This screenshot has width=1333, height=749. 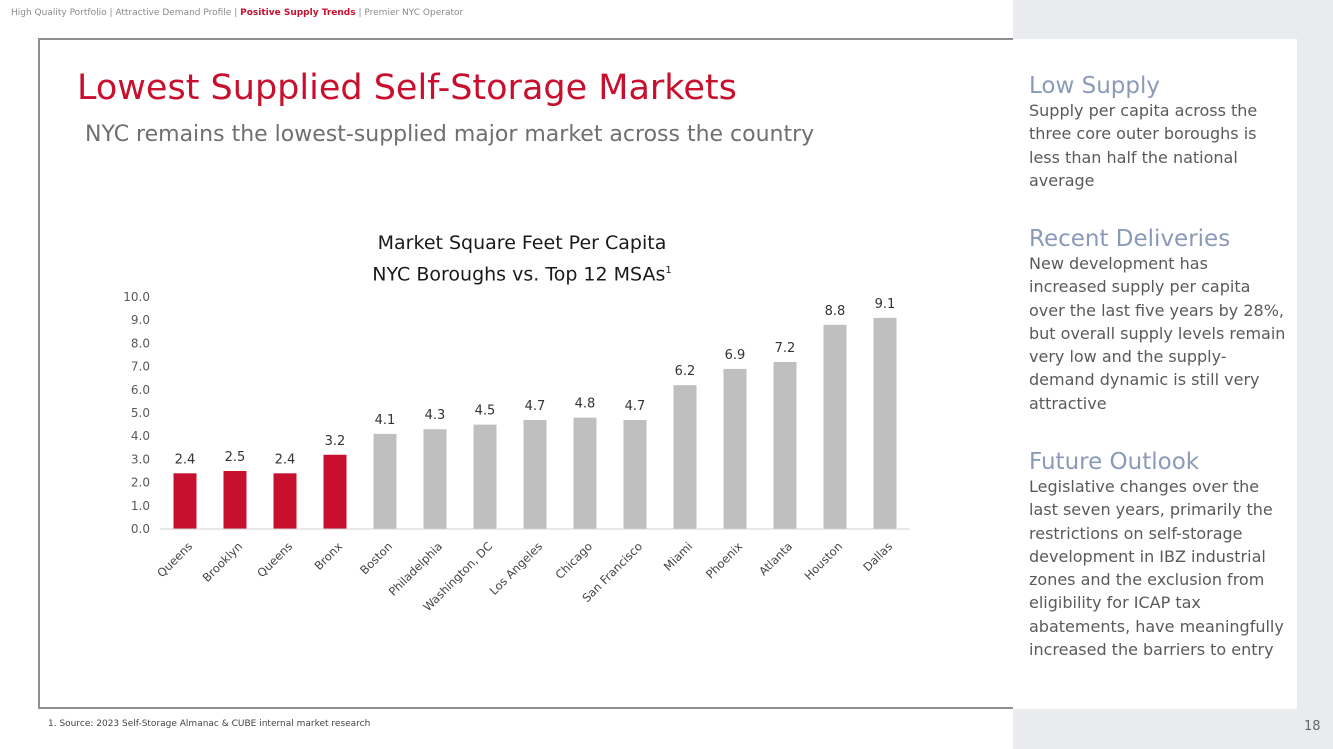 I want to click on bar-boston, so click(x=385, y=481).